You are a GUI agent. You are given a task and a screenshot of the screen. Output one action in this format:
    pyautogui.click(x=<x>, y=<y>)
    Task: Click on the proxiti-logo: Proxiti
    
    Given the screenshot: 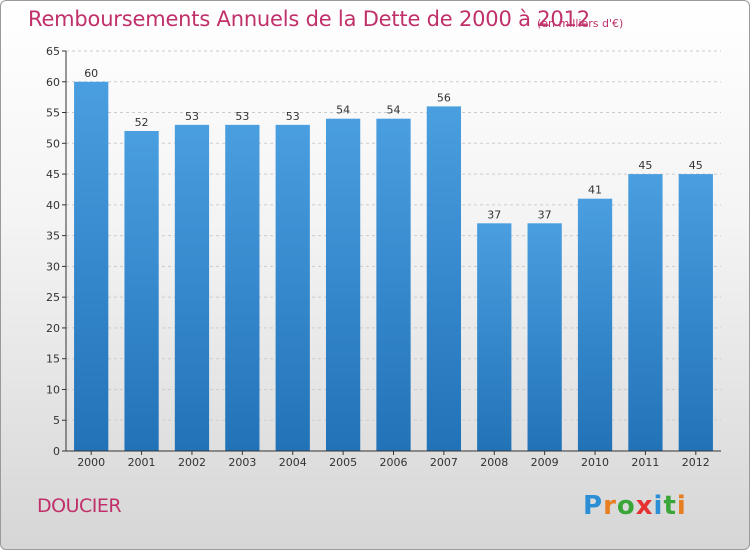 What is the action you would take?
    pyautogui.click(x=635, y=506)
    